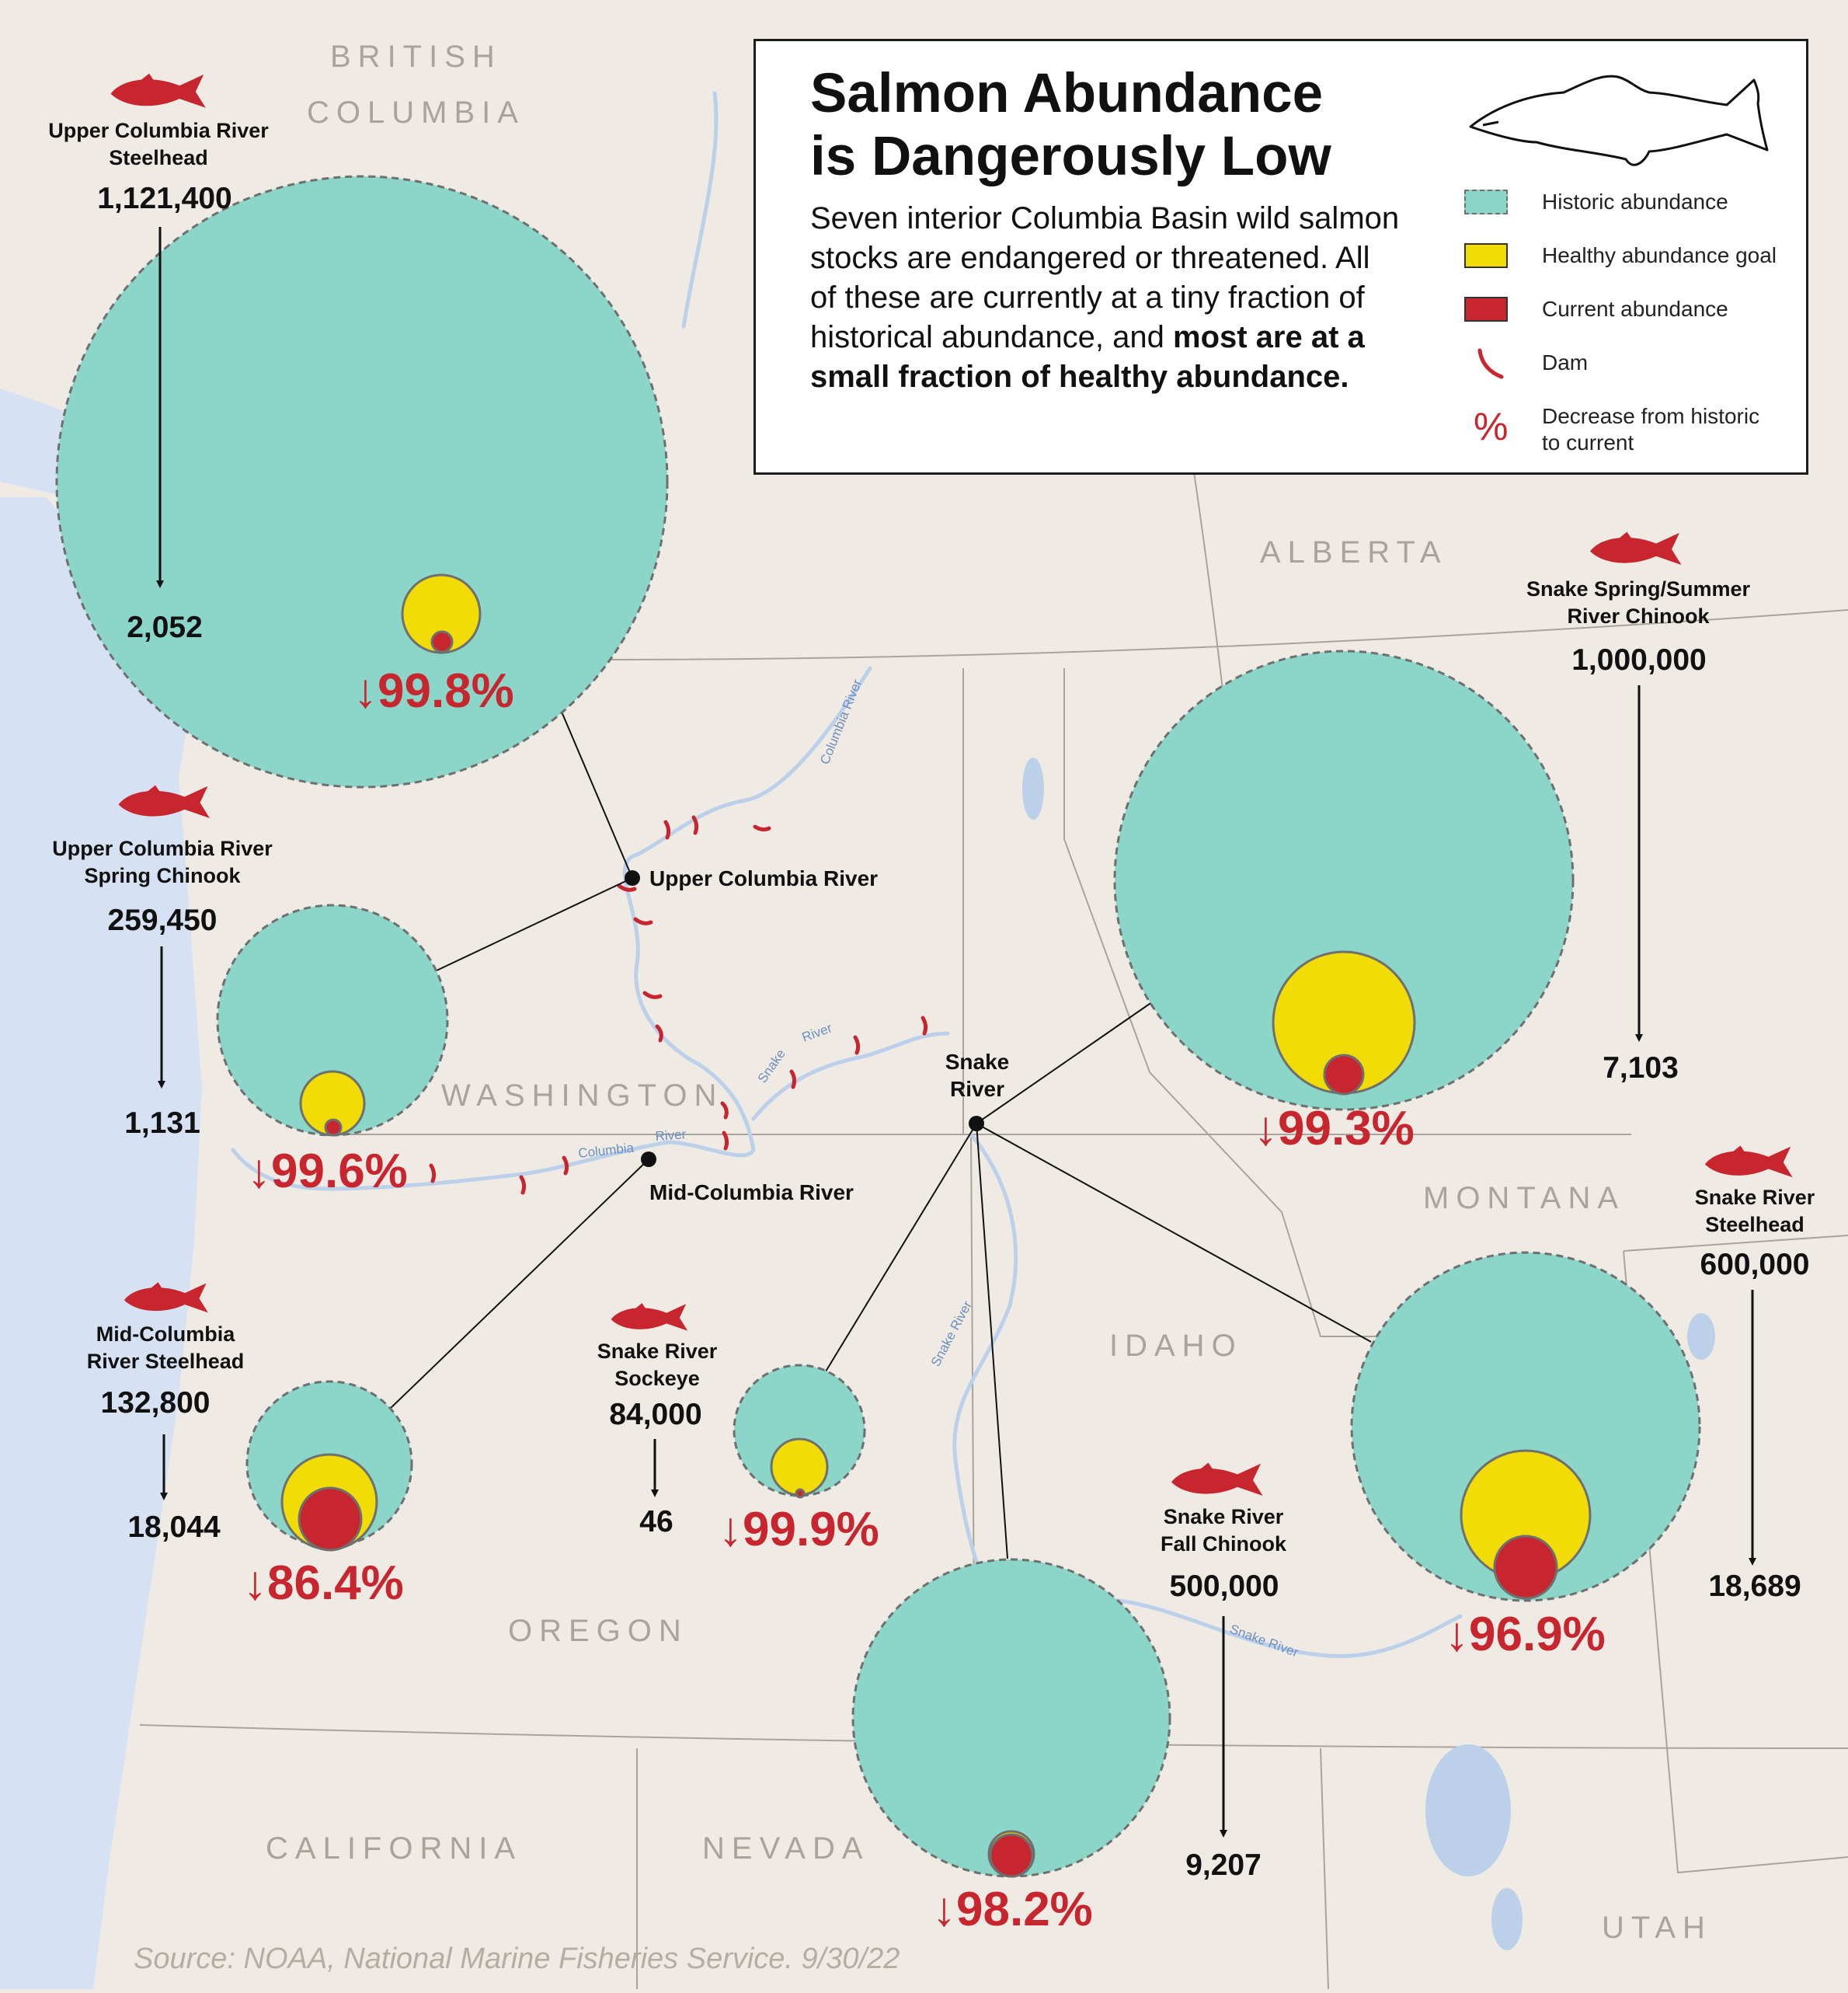 The image size is (1848, 1993). What do you see at coordinates (1635, 202) in the screenshot?
I see `legend-label-historic: Historic abundance` at bounding box center [1635, 202].